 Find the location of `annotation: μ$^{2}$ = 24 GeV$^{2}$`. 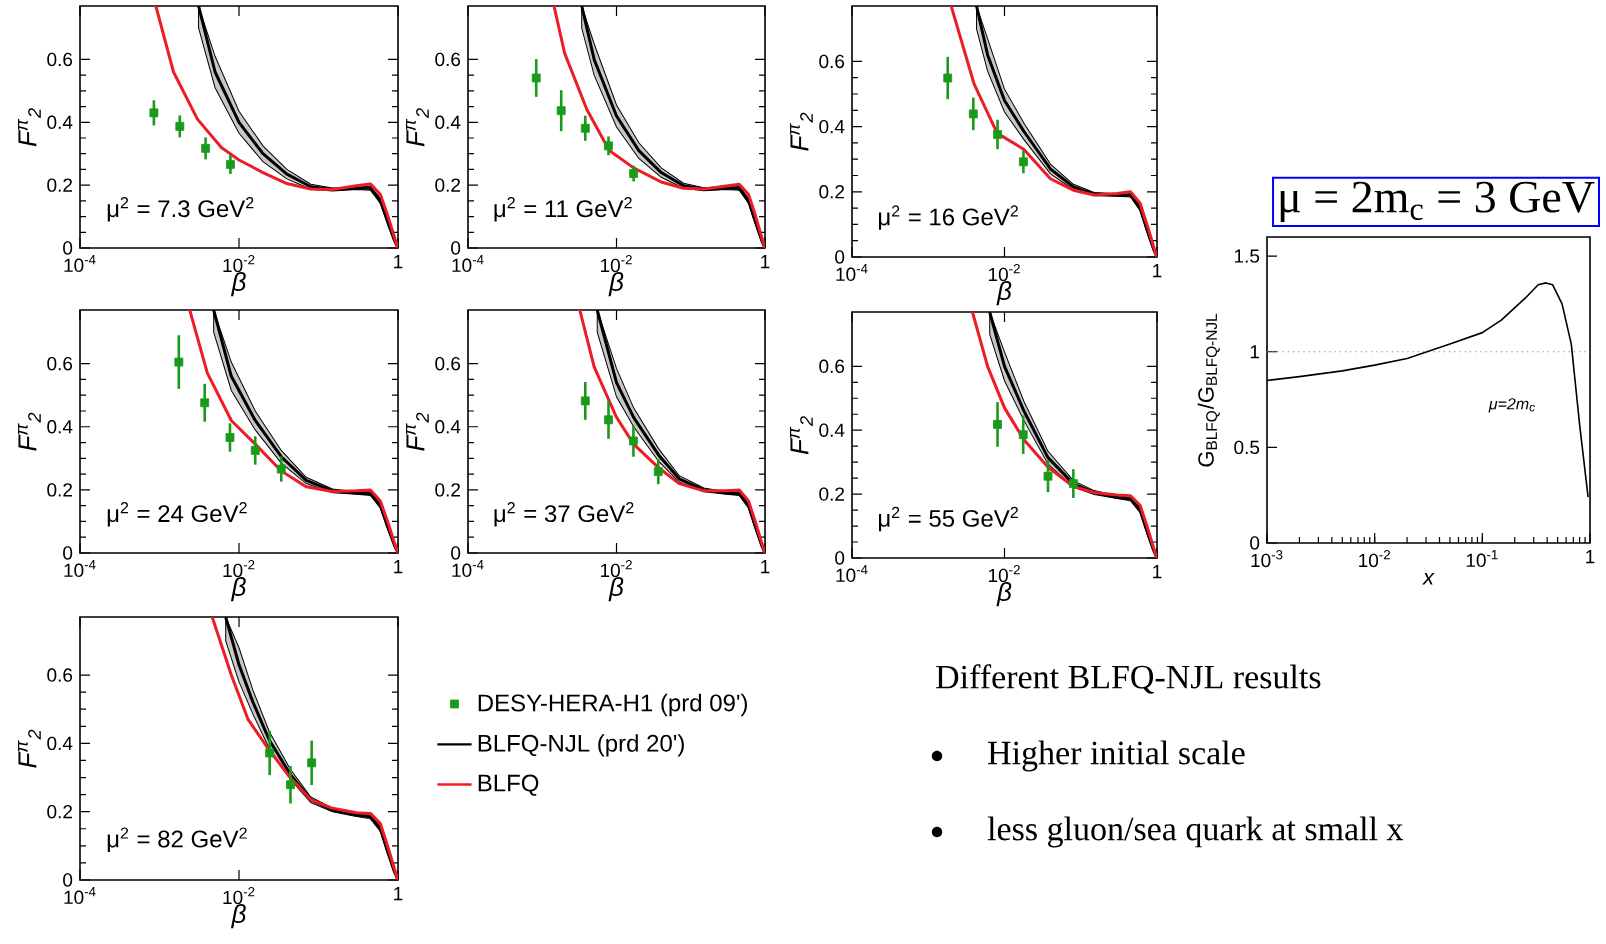

annotation: μ$^{2}$ = 24 GeV$^{2}$ is located at coordinates (177, 514).